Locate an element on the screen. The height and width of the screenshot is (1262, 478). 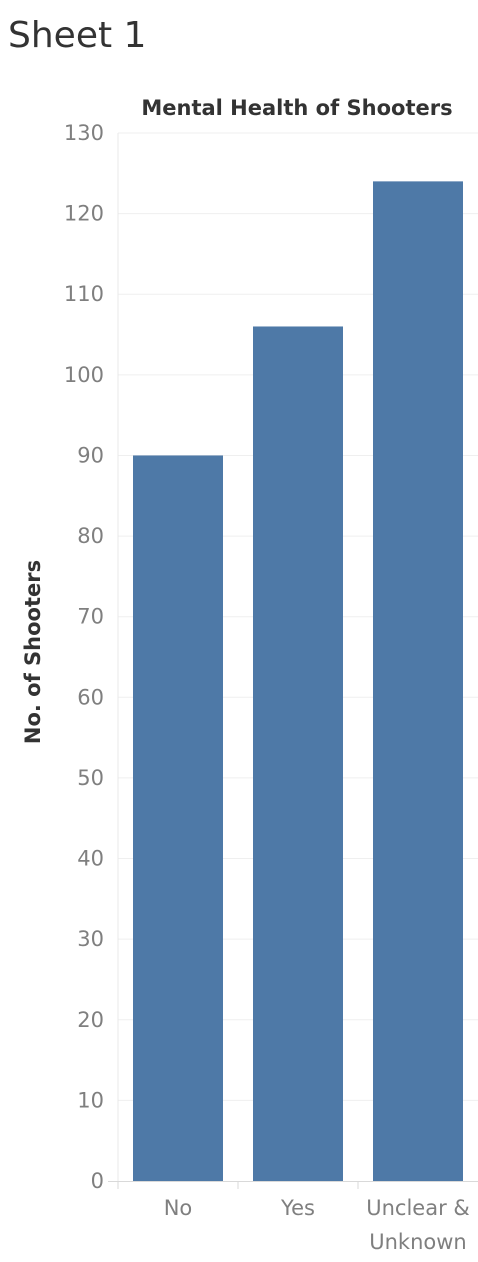
y-tick-label: 90 is located at coordinates (90, 455).